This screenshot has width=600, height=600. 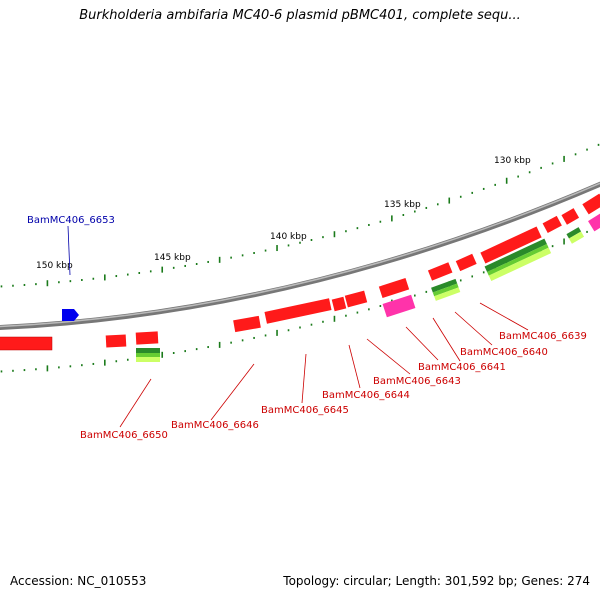 What do you see at coordinates (402, 205) in the screenshot?
I see `scale-label-135: 135 kbp` at bounding box center [402, 205].